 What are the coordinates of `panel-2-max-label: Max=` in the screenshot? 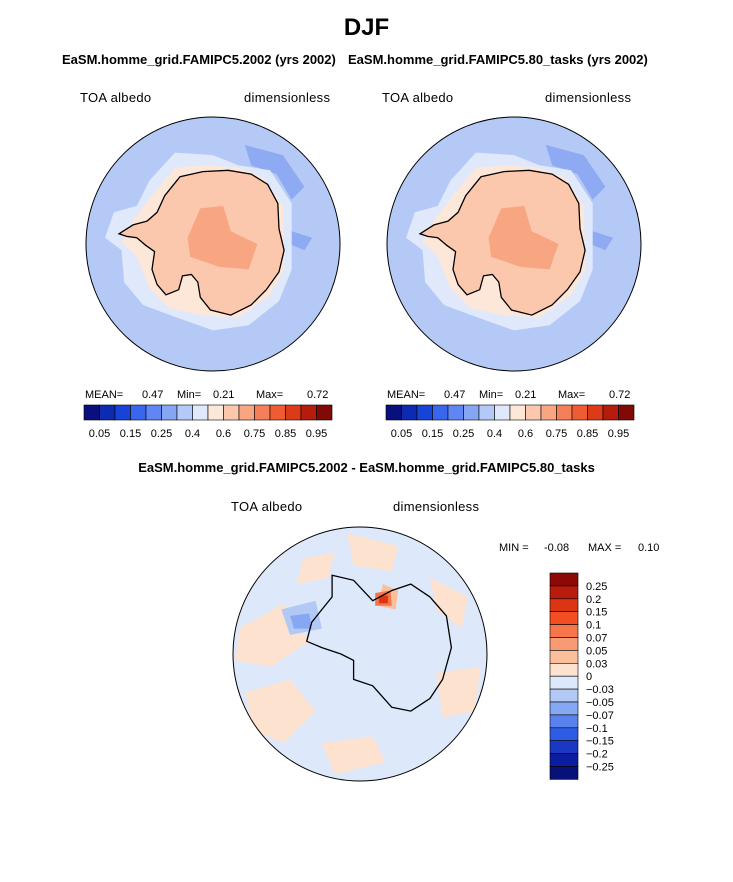 It's located at (572, 395).